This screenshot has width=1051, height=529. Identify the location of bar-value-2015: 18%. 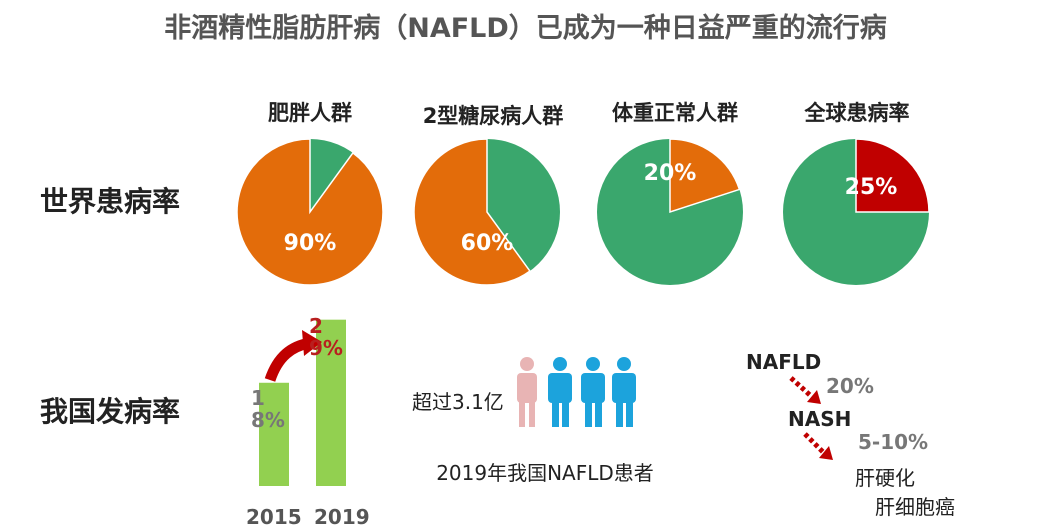
(268, 409).